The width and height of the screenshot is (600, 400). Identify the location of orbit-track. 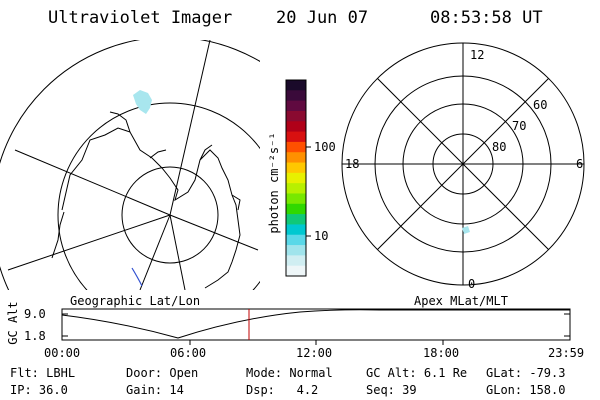
(137, 277).